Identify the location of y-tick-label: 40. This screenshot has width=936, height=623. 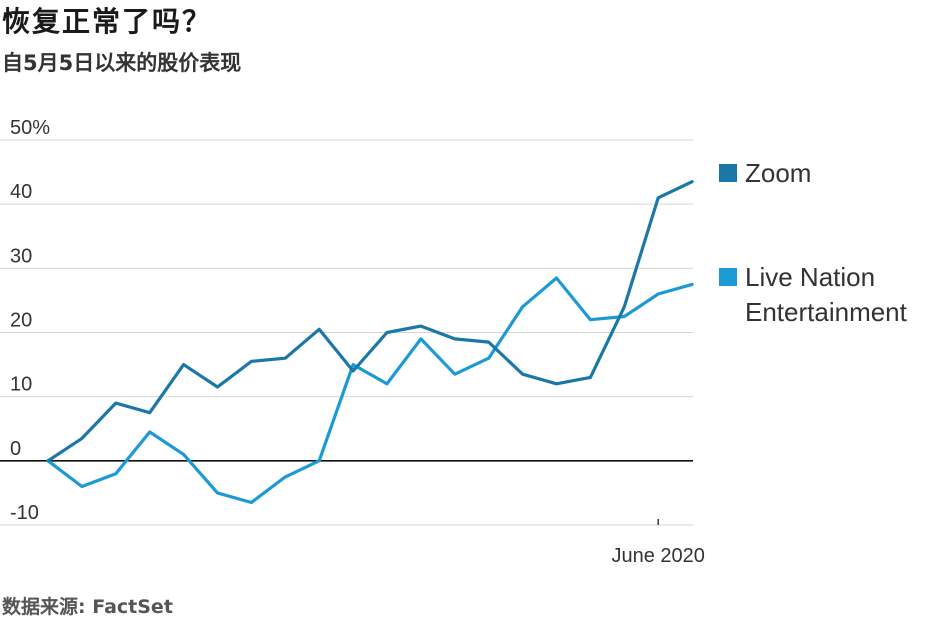
(21, 192).